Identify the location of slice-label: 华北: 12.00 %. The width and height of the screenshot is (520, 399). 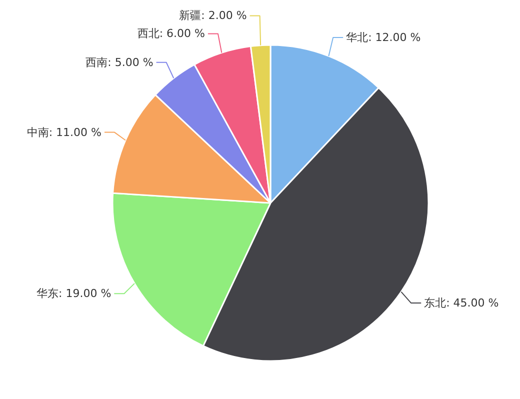
(383, 37).